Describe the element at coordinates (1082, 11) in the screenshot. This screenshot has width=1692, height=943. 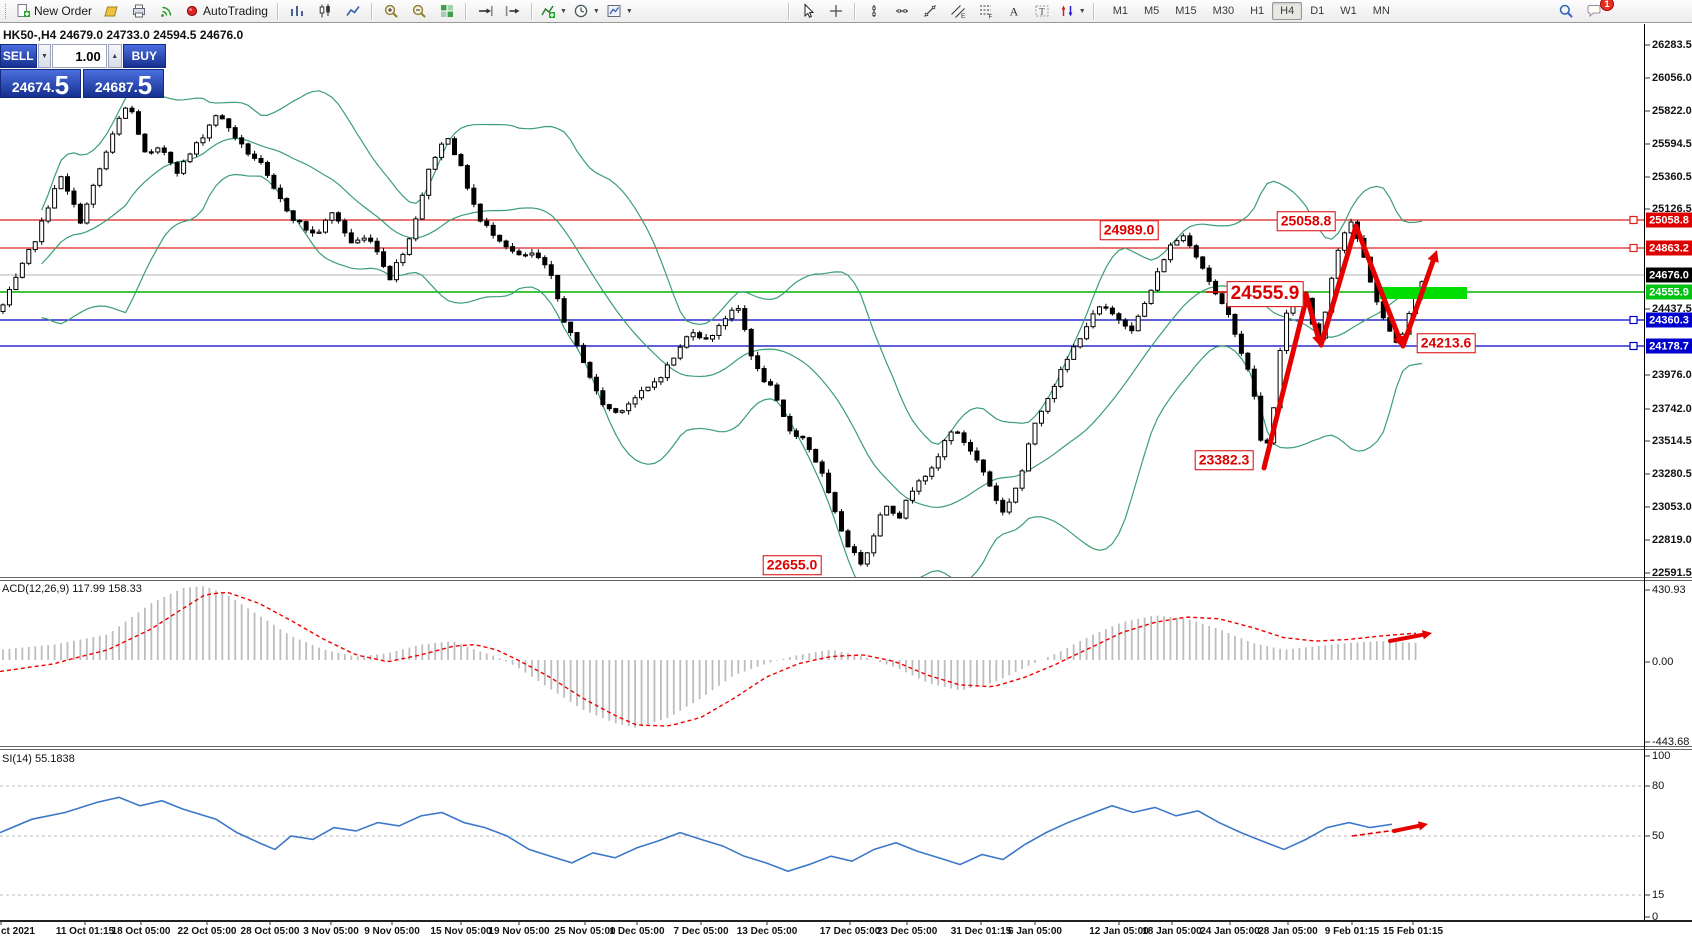
I see `chevron-down-icon: ▼` at that location.